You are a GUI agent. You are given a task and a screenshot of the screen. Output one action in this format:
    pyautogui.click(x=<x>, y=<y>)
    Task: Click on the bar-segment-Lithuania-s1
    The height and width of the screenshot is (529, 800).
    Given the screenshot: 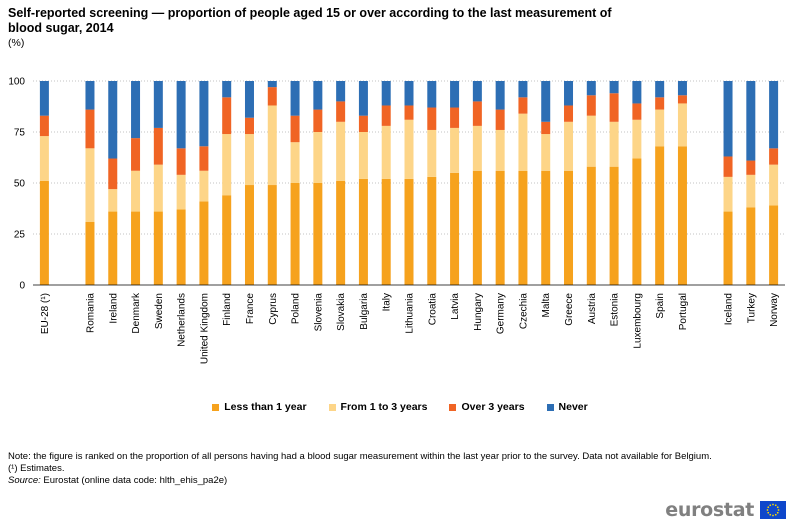 What is the action you would take?
    pyautogui.click(x=409, y=149)
    